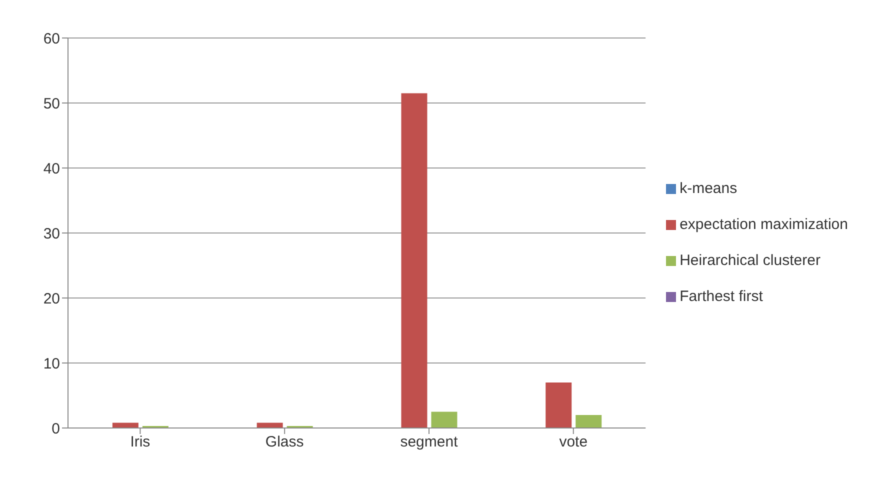  I want to click on y-tick-label: 0, so click(56, 429).